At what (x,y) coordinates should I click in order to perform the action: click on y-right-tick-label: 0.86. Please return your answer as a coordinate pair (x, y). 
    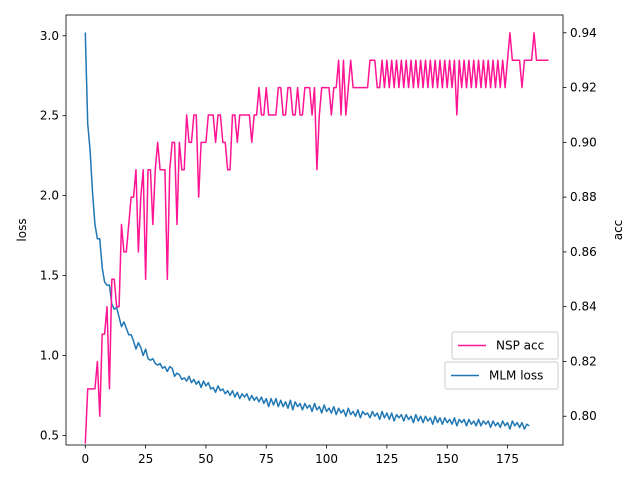
    Looking at the image, I should click on (583, 252).